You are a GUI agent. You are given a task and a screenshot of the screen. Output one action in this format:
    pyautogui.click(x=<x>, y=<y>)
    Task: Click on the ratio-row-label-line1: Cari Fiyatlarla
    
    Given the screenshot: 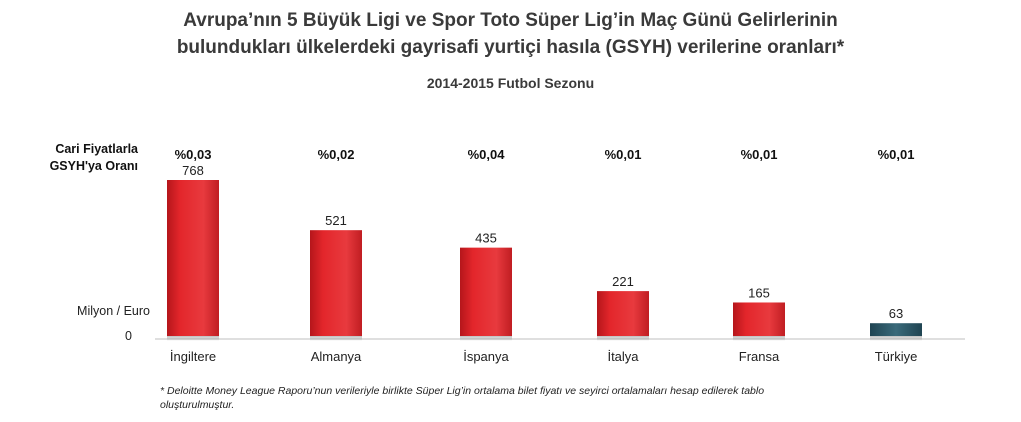 What is the action you would take?
    pyautogui.click(x=96, y=149)
    